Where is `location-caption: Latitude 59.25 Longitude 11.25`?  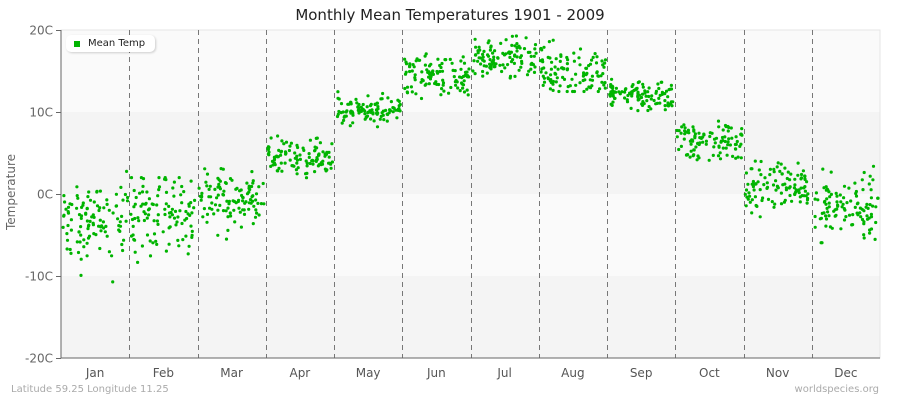 location-caption: Latitude 59.25 Longitude 11.25 is located at coordinates (90, 389).